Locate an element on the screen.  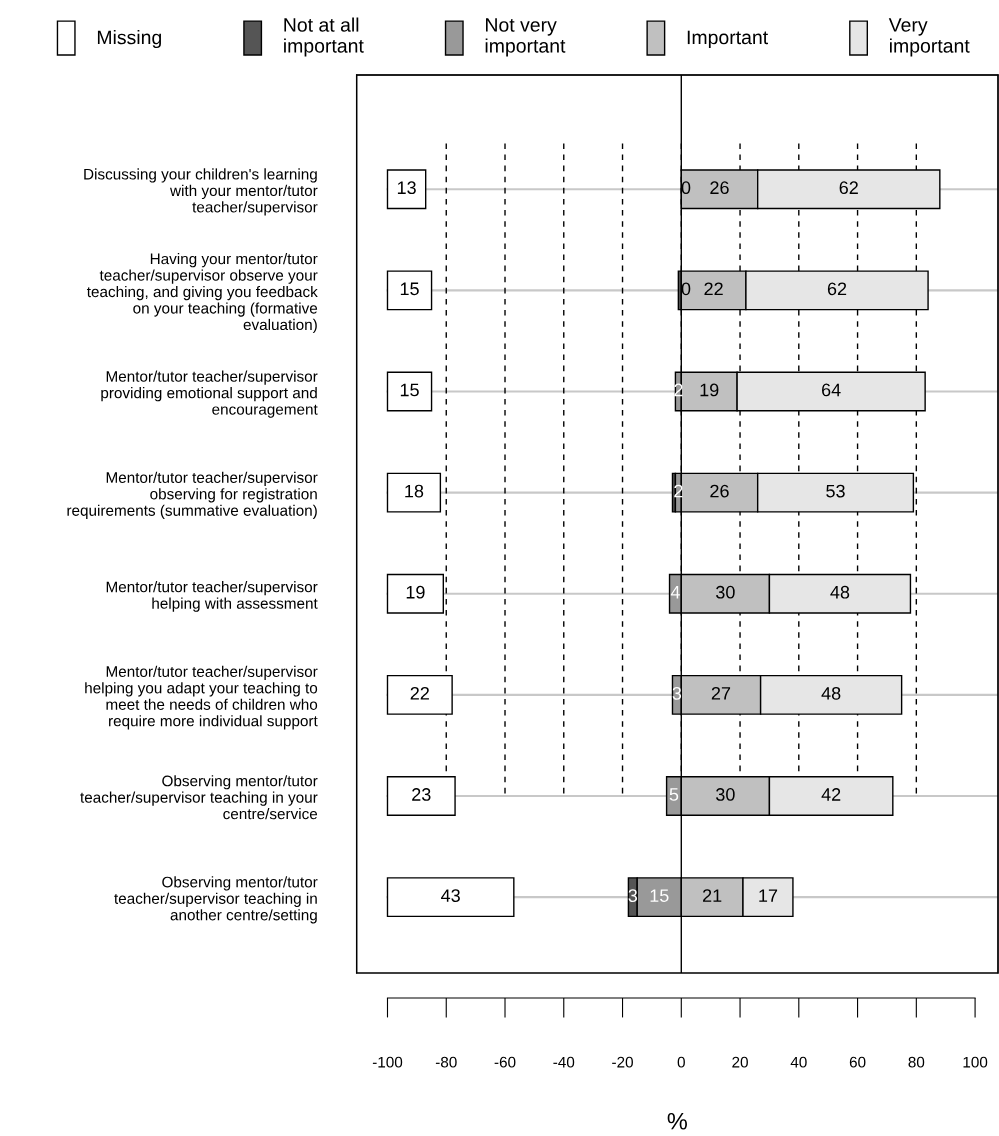
data-label: 17 is located at coordinates (768, 895).